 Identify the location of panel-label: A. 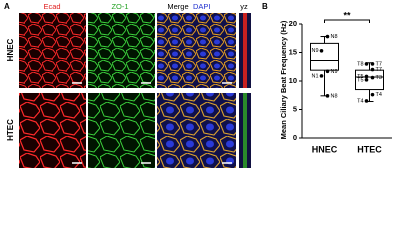
(7, 6).